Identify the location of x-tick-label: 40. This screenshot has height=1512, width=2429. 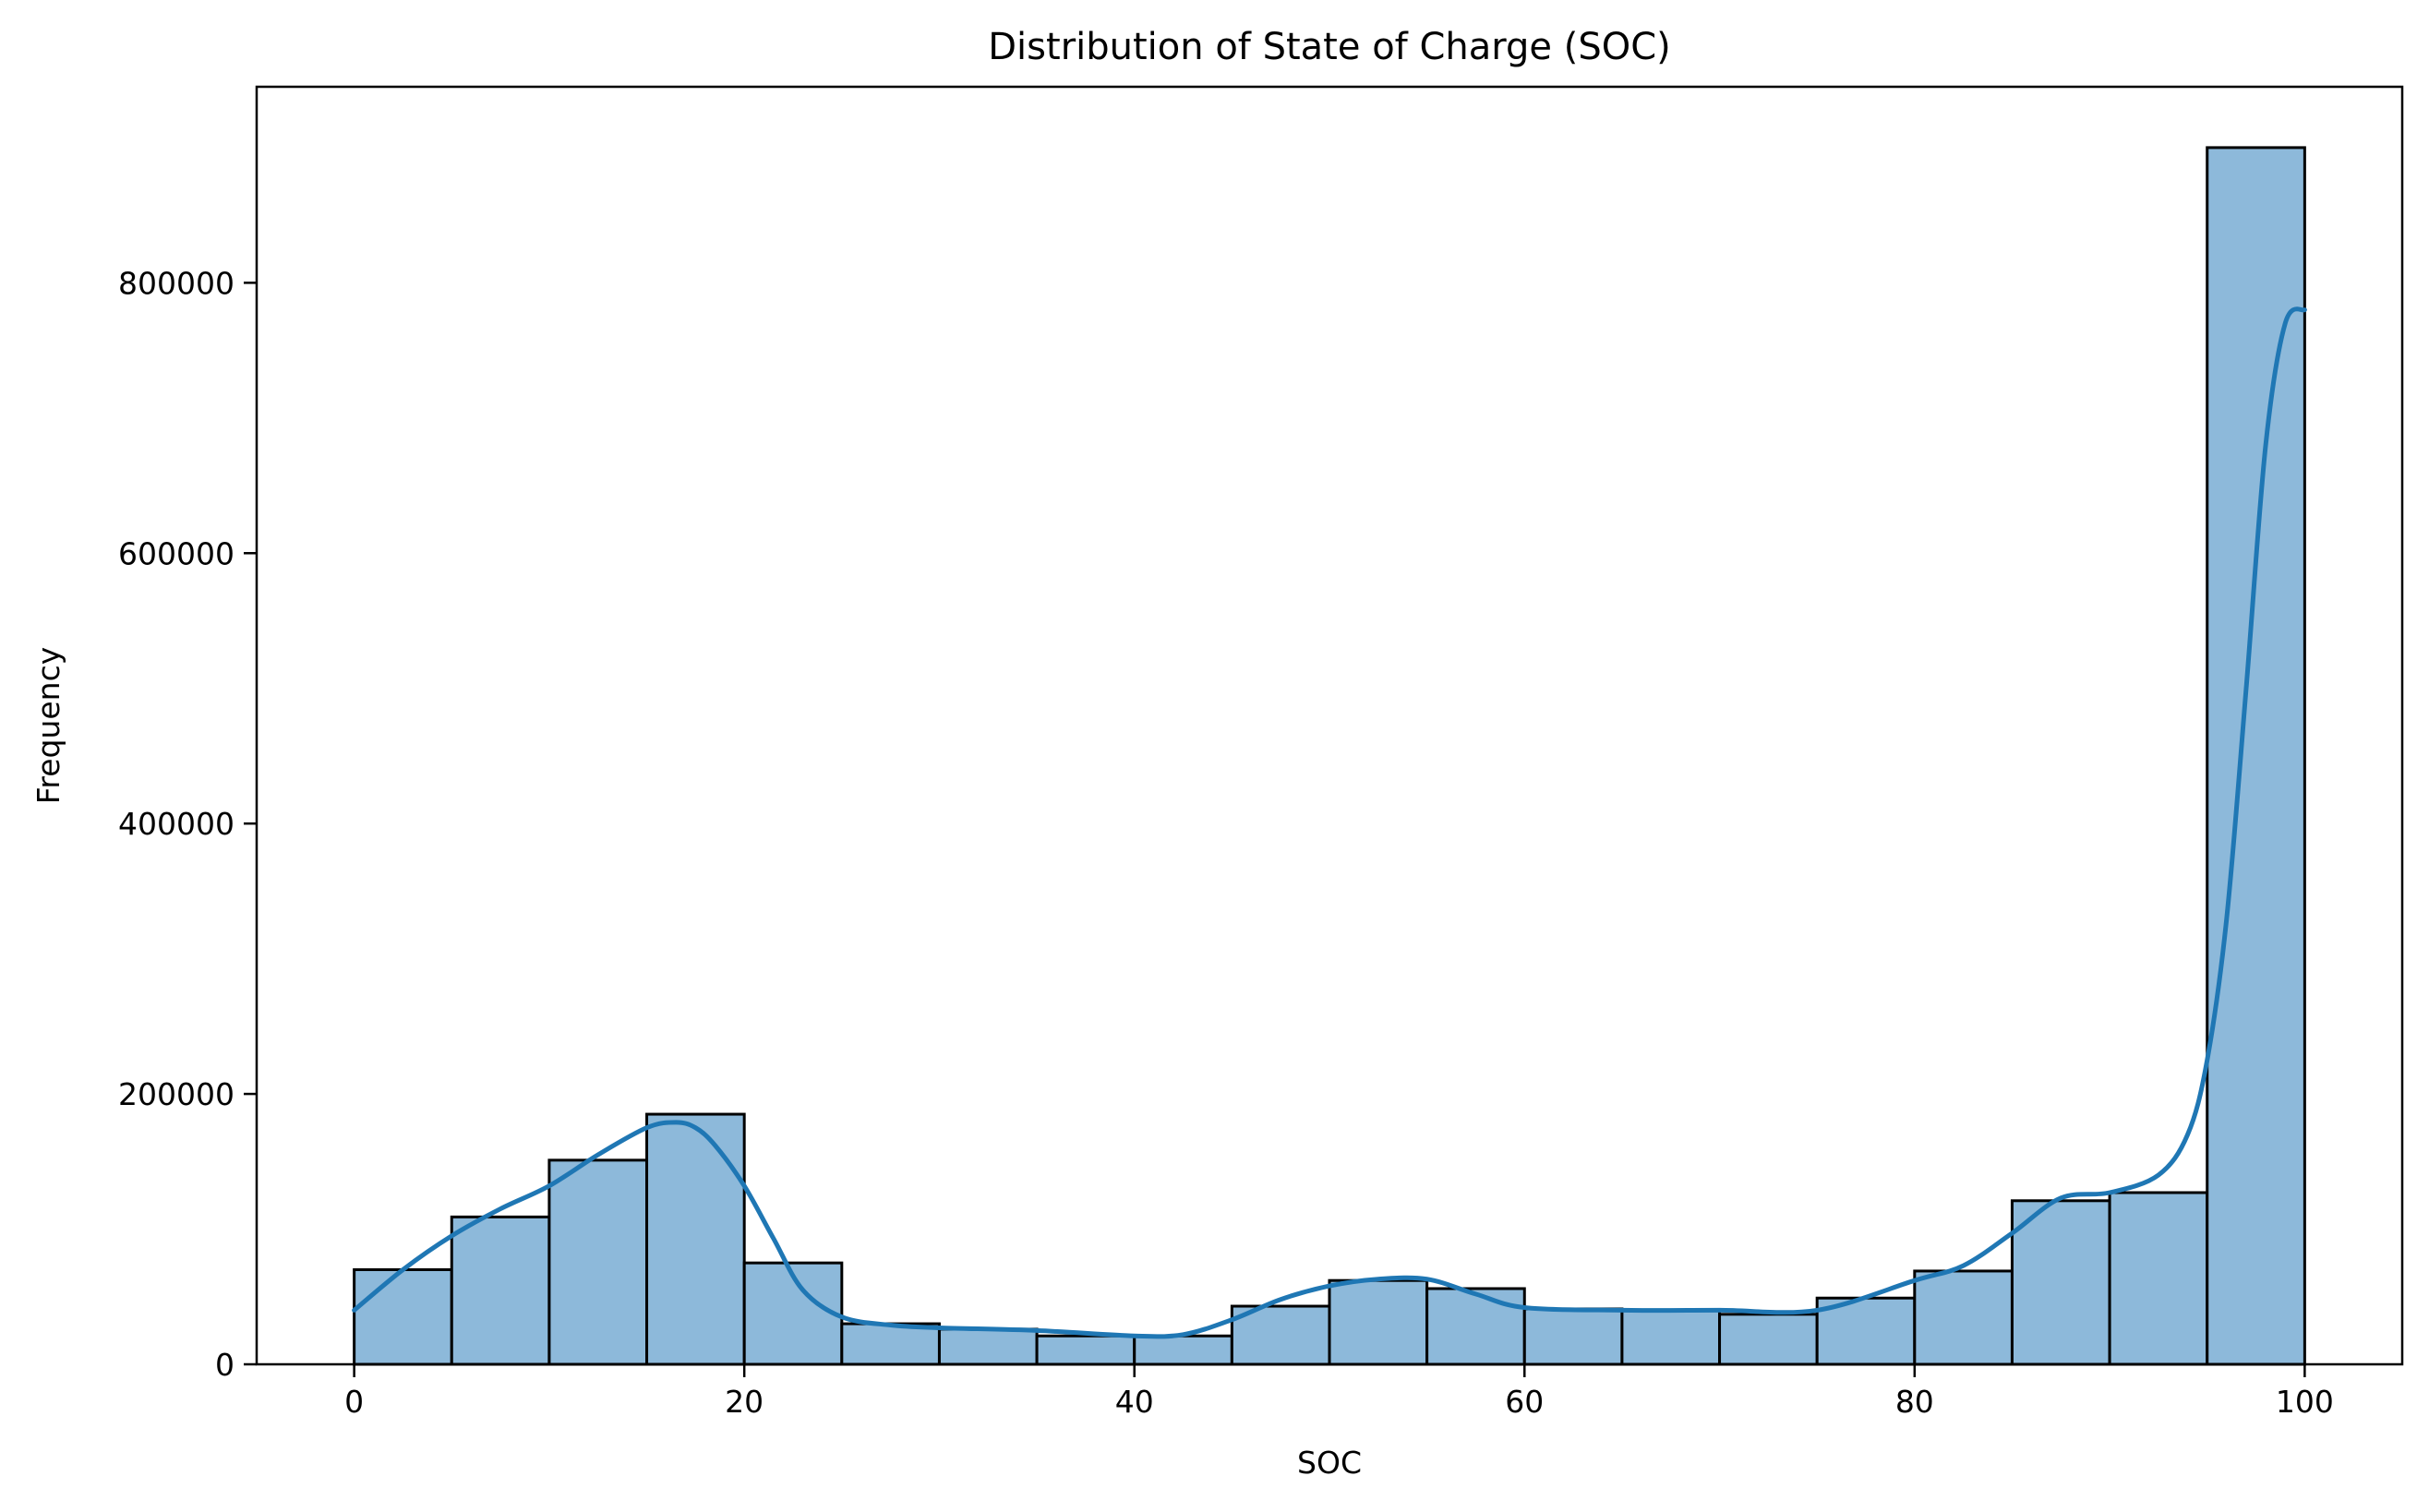
(1134, 1402).